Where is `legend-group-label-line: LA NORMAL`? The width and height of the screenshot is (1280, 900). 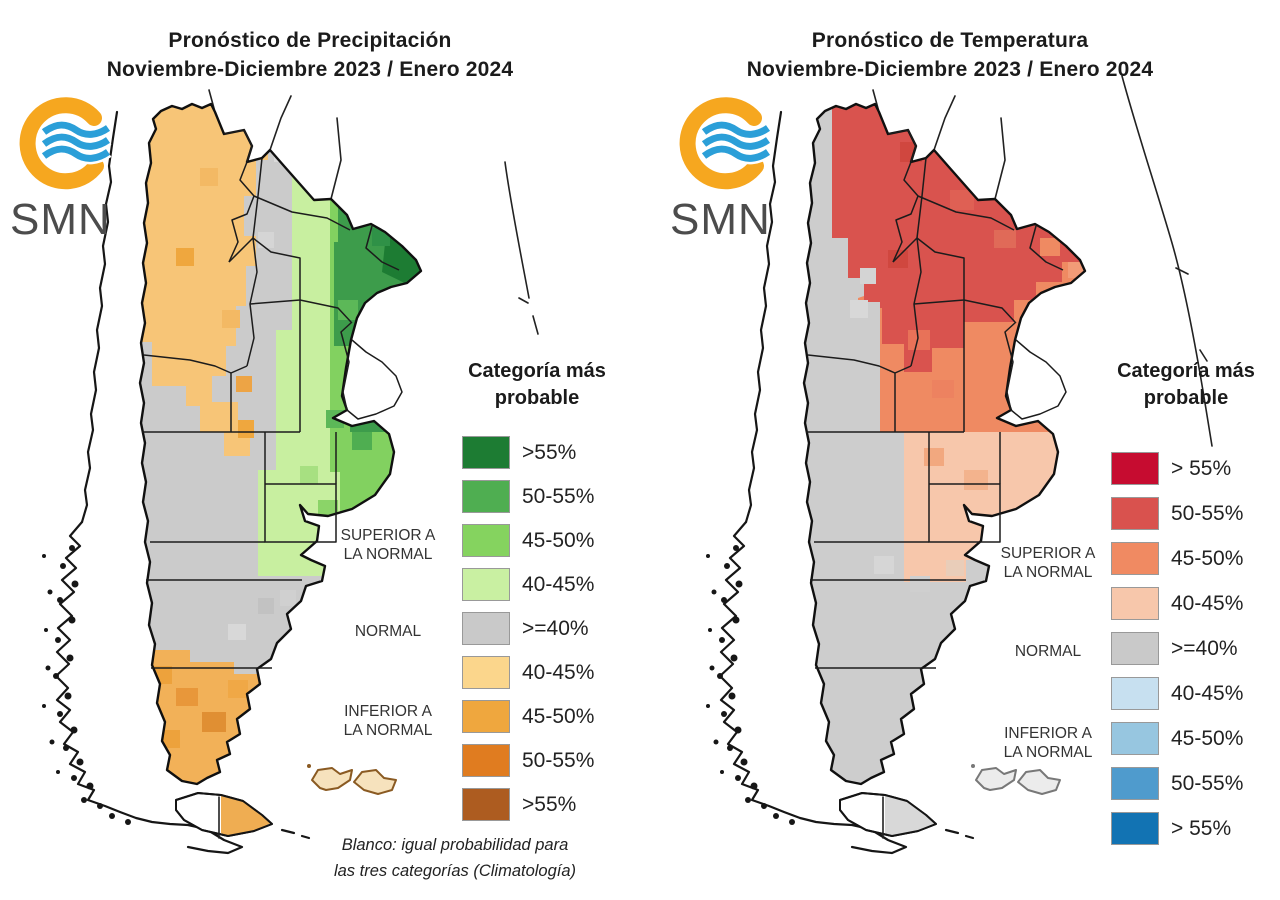
legend-group-label-line: LA NORMAL is located at coordinates (1048, 752).